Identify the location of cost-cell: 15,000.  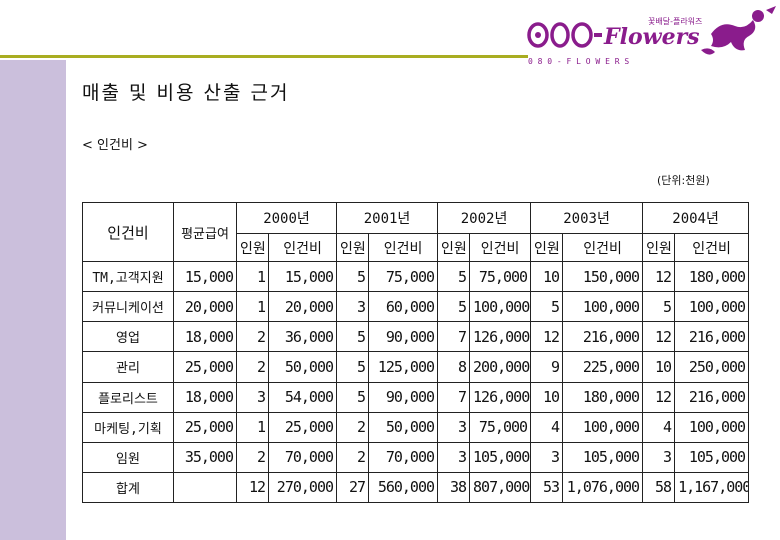
(302, 276).